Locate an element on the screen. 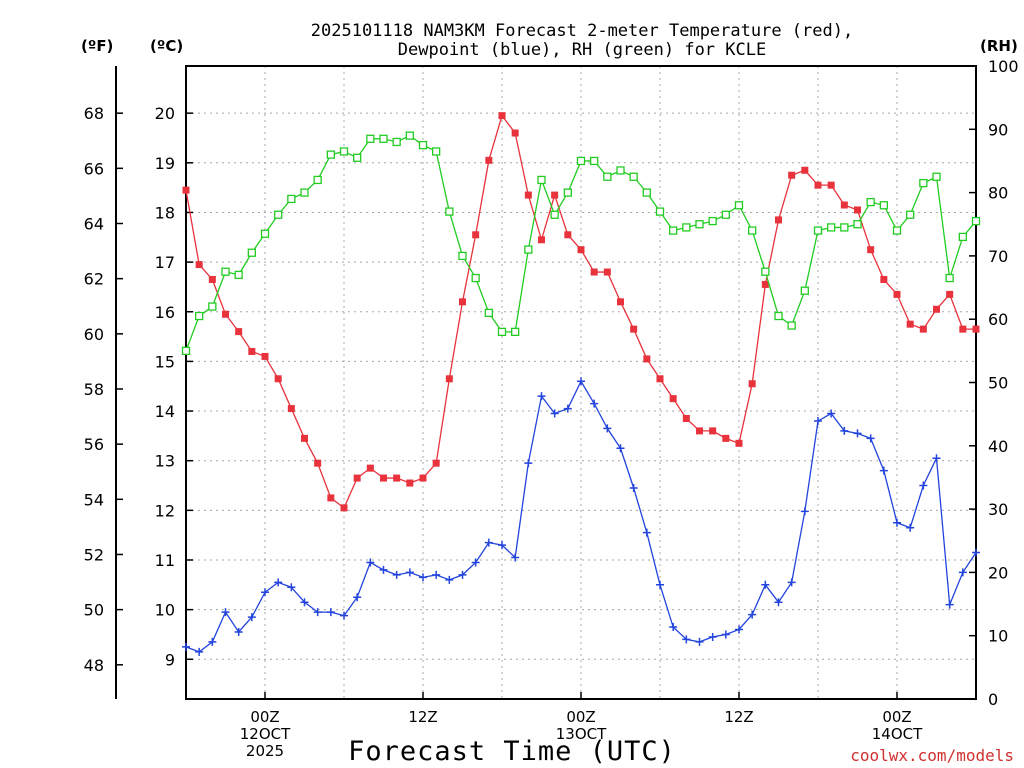  x-axis-label: Forecast Time (UTC) is located at coordinates (512, 751).